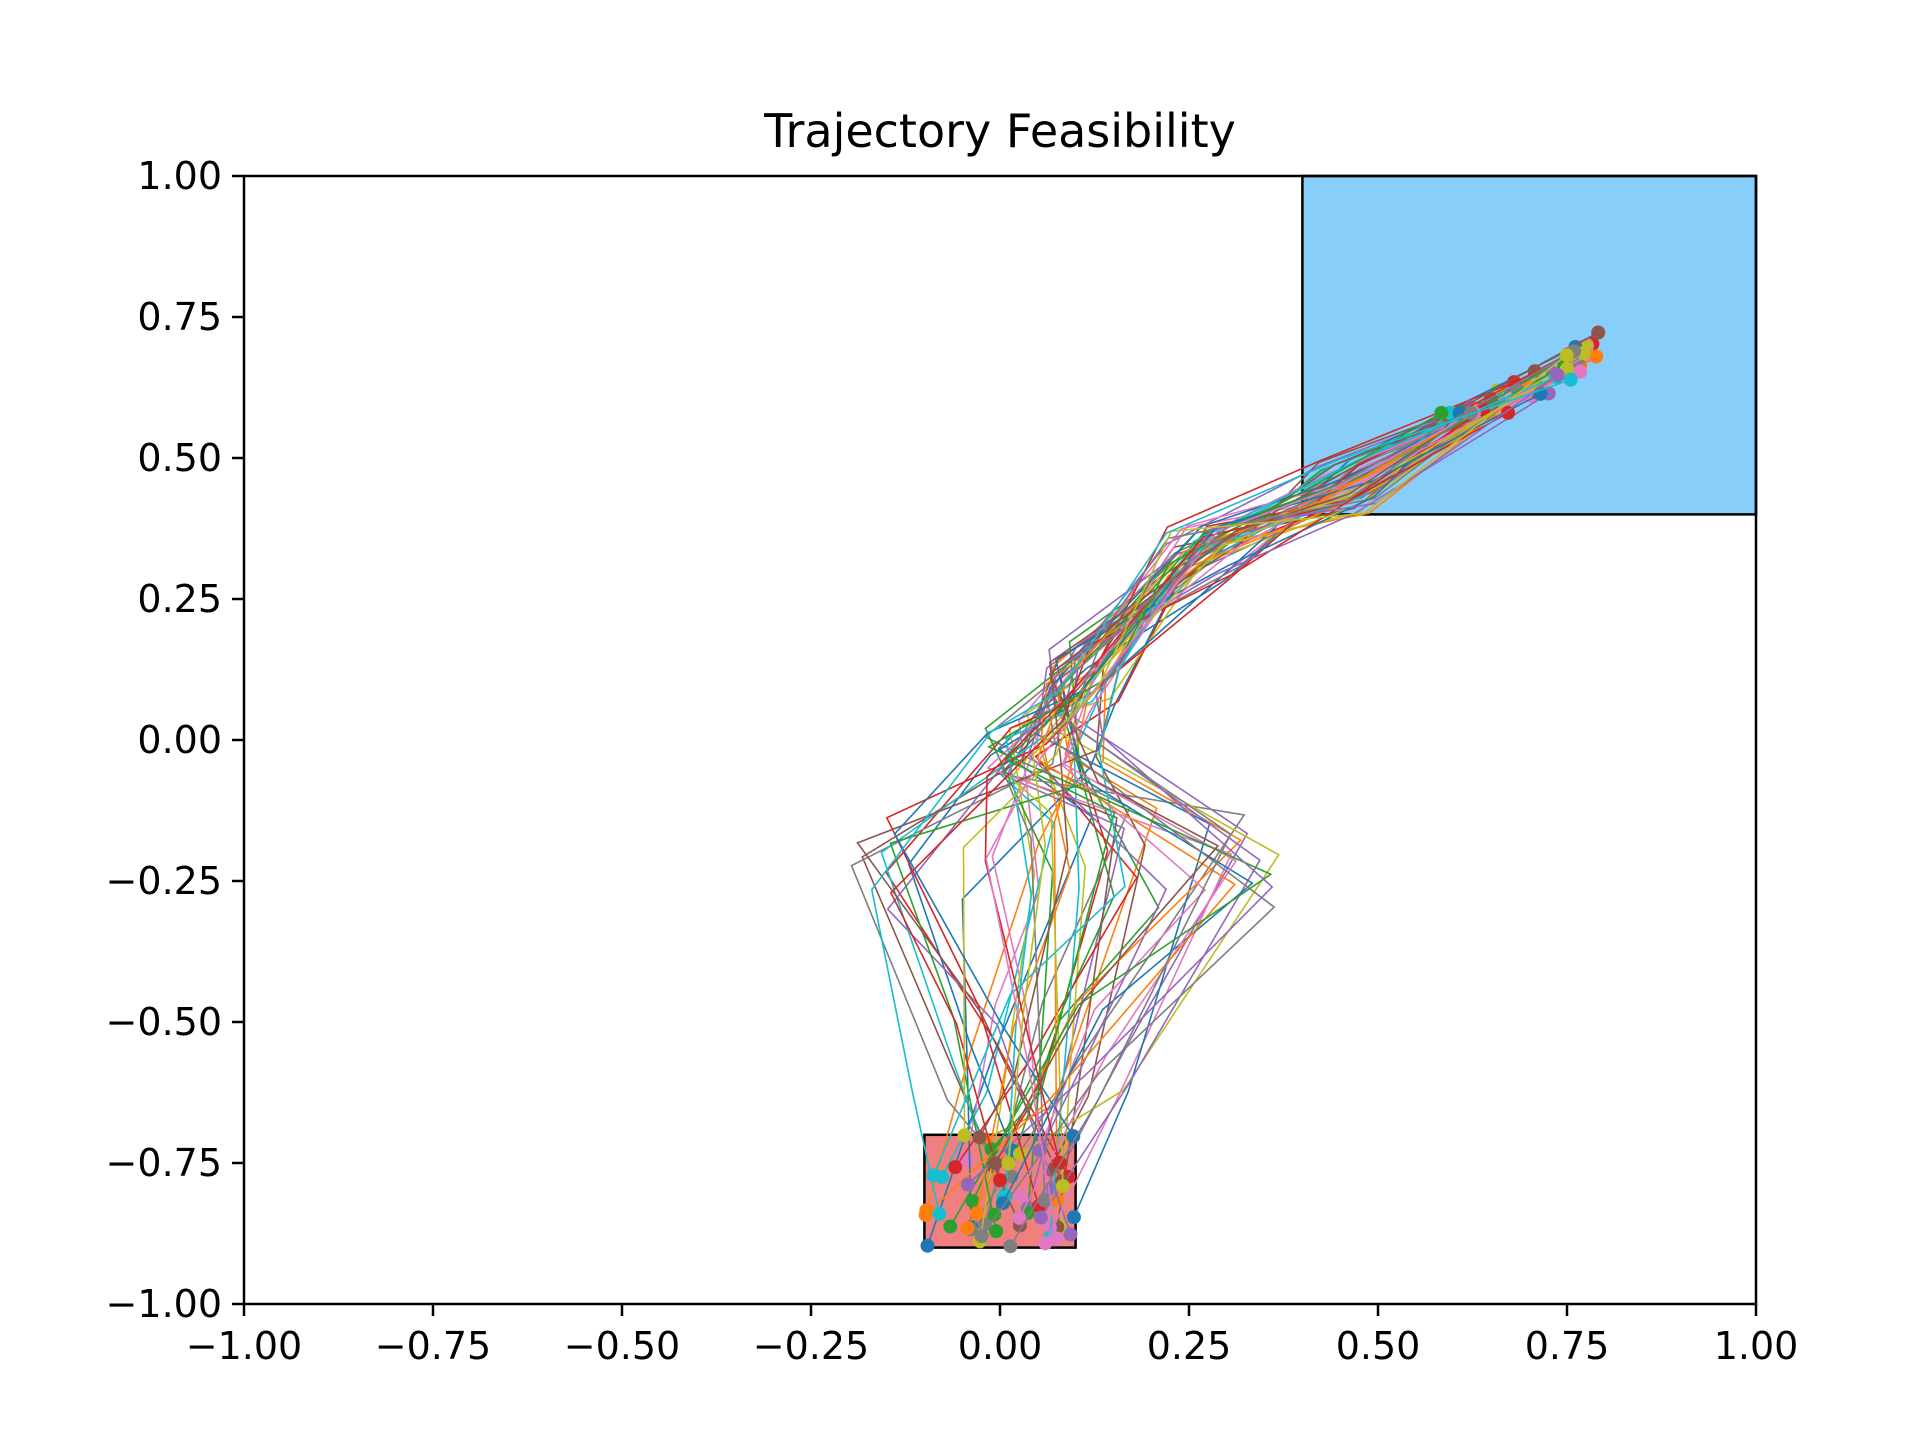  What do you see at coordinates (164, 1022) in the screenshot?
I see `y-tick-label: −0.50` at bounding box center [164, 1022].